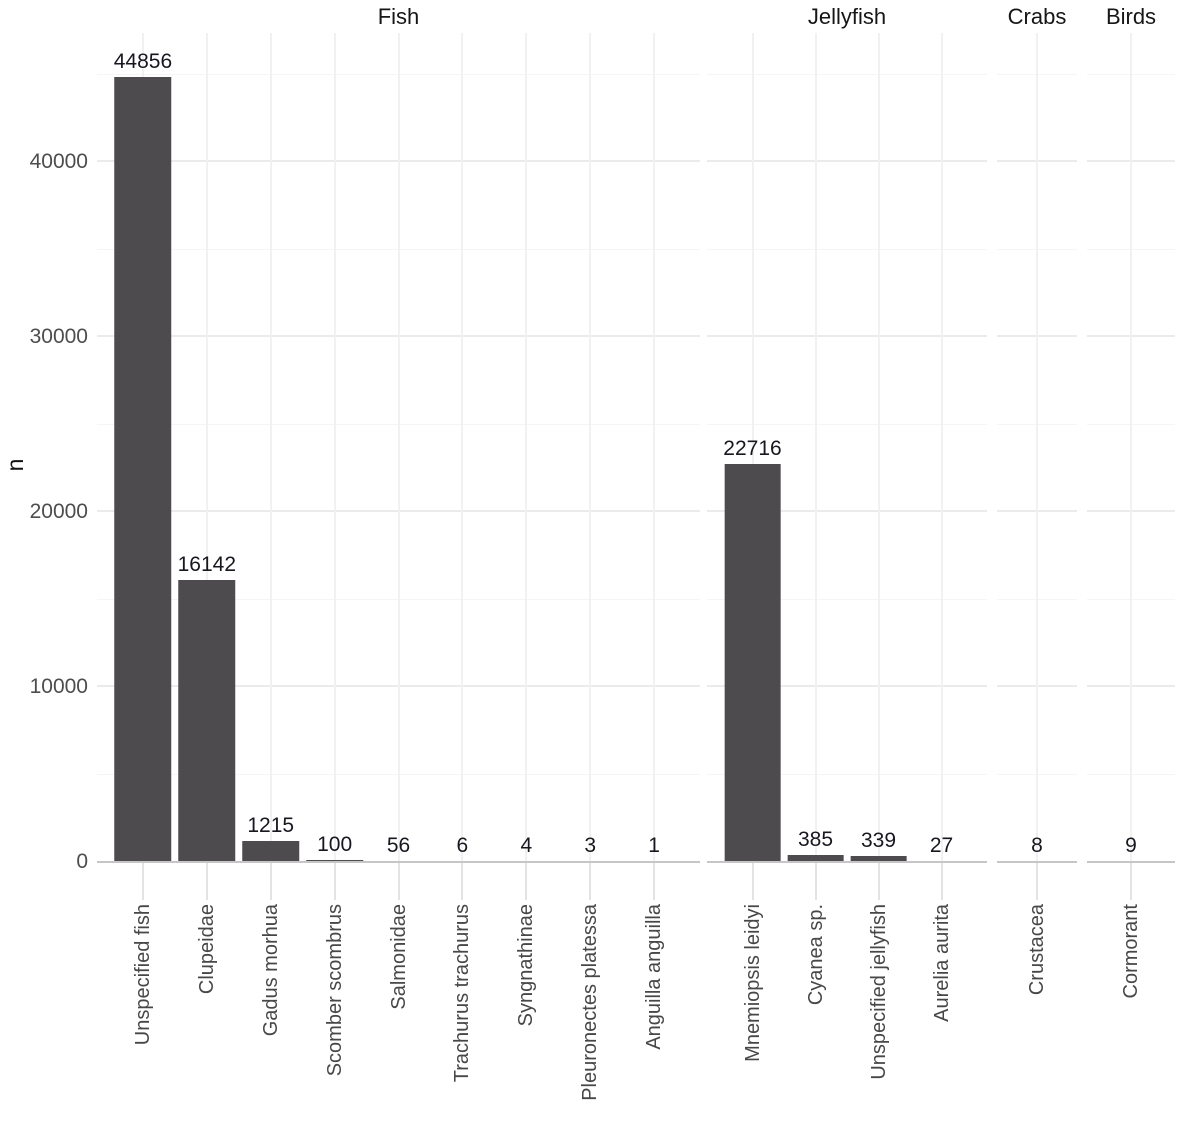  What do you see at coordinates (207, 564) in the screenshot?
I see `bar-value-label: 16142` at bounding box center [207, 564].